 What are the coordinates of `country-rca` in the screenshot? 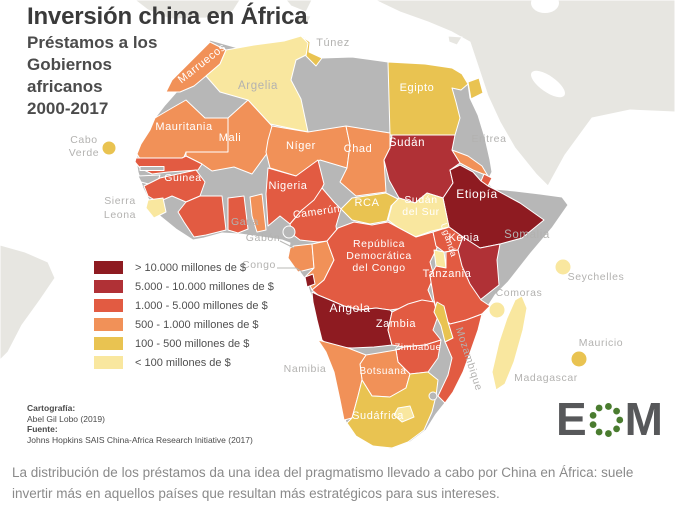 It's located at (369, 208).